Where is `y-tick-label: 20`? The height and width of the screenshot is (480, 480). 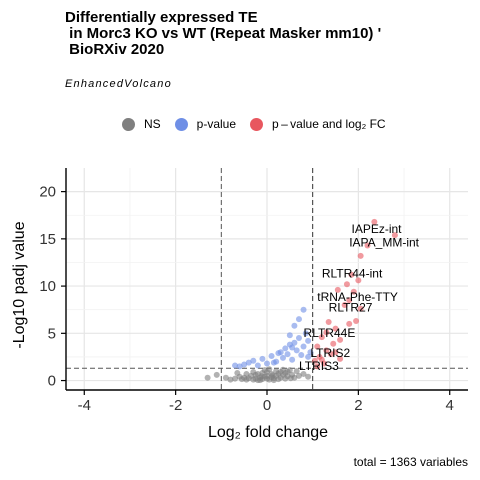 y-tick-label: 20 is located at coordinates (47, 192).